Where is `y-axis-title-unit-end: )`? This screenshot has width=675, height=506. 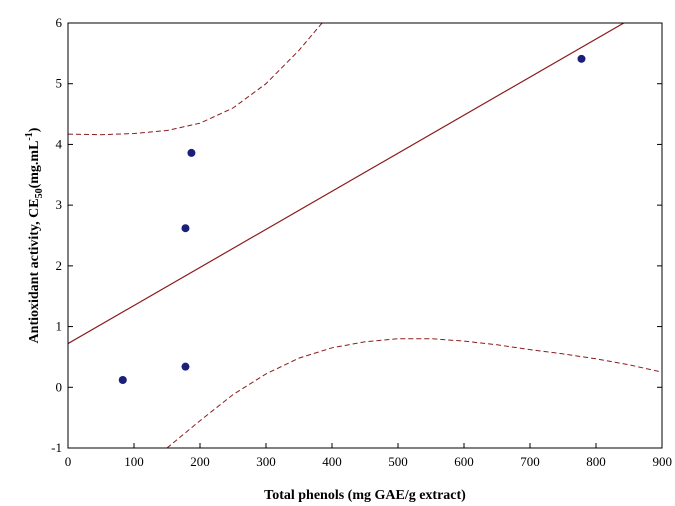
y-axis-title-unit-end: ) is located at coordinates (34, 129).